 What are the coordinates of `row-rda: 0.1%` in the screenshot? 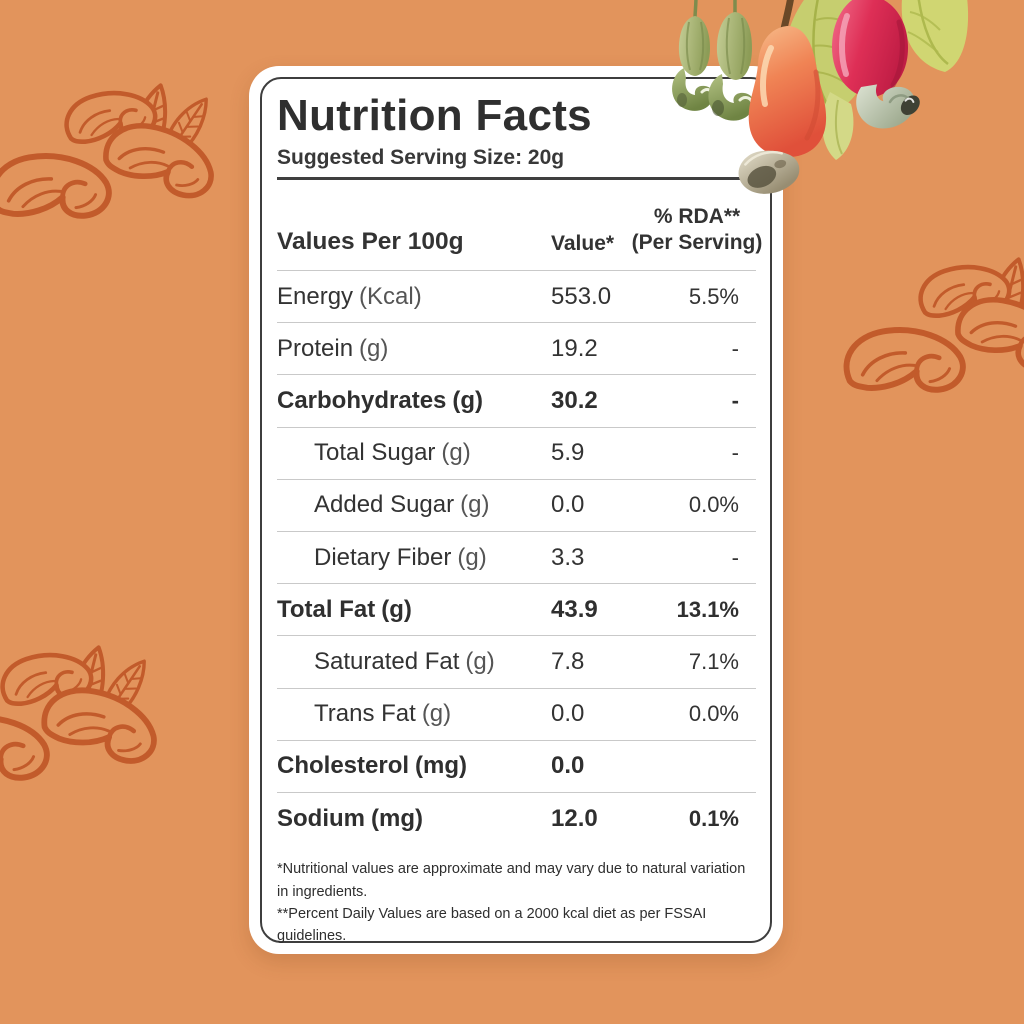 It's located at (713, 819).